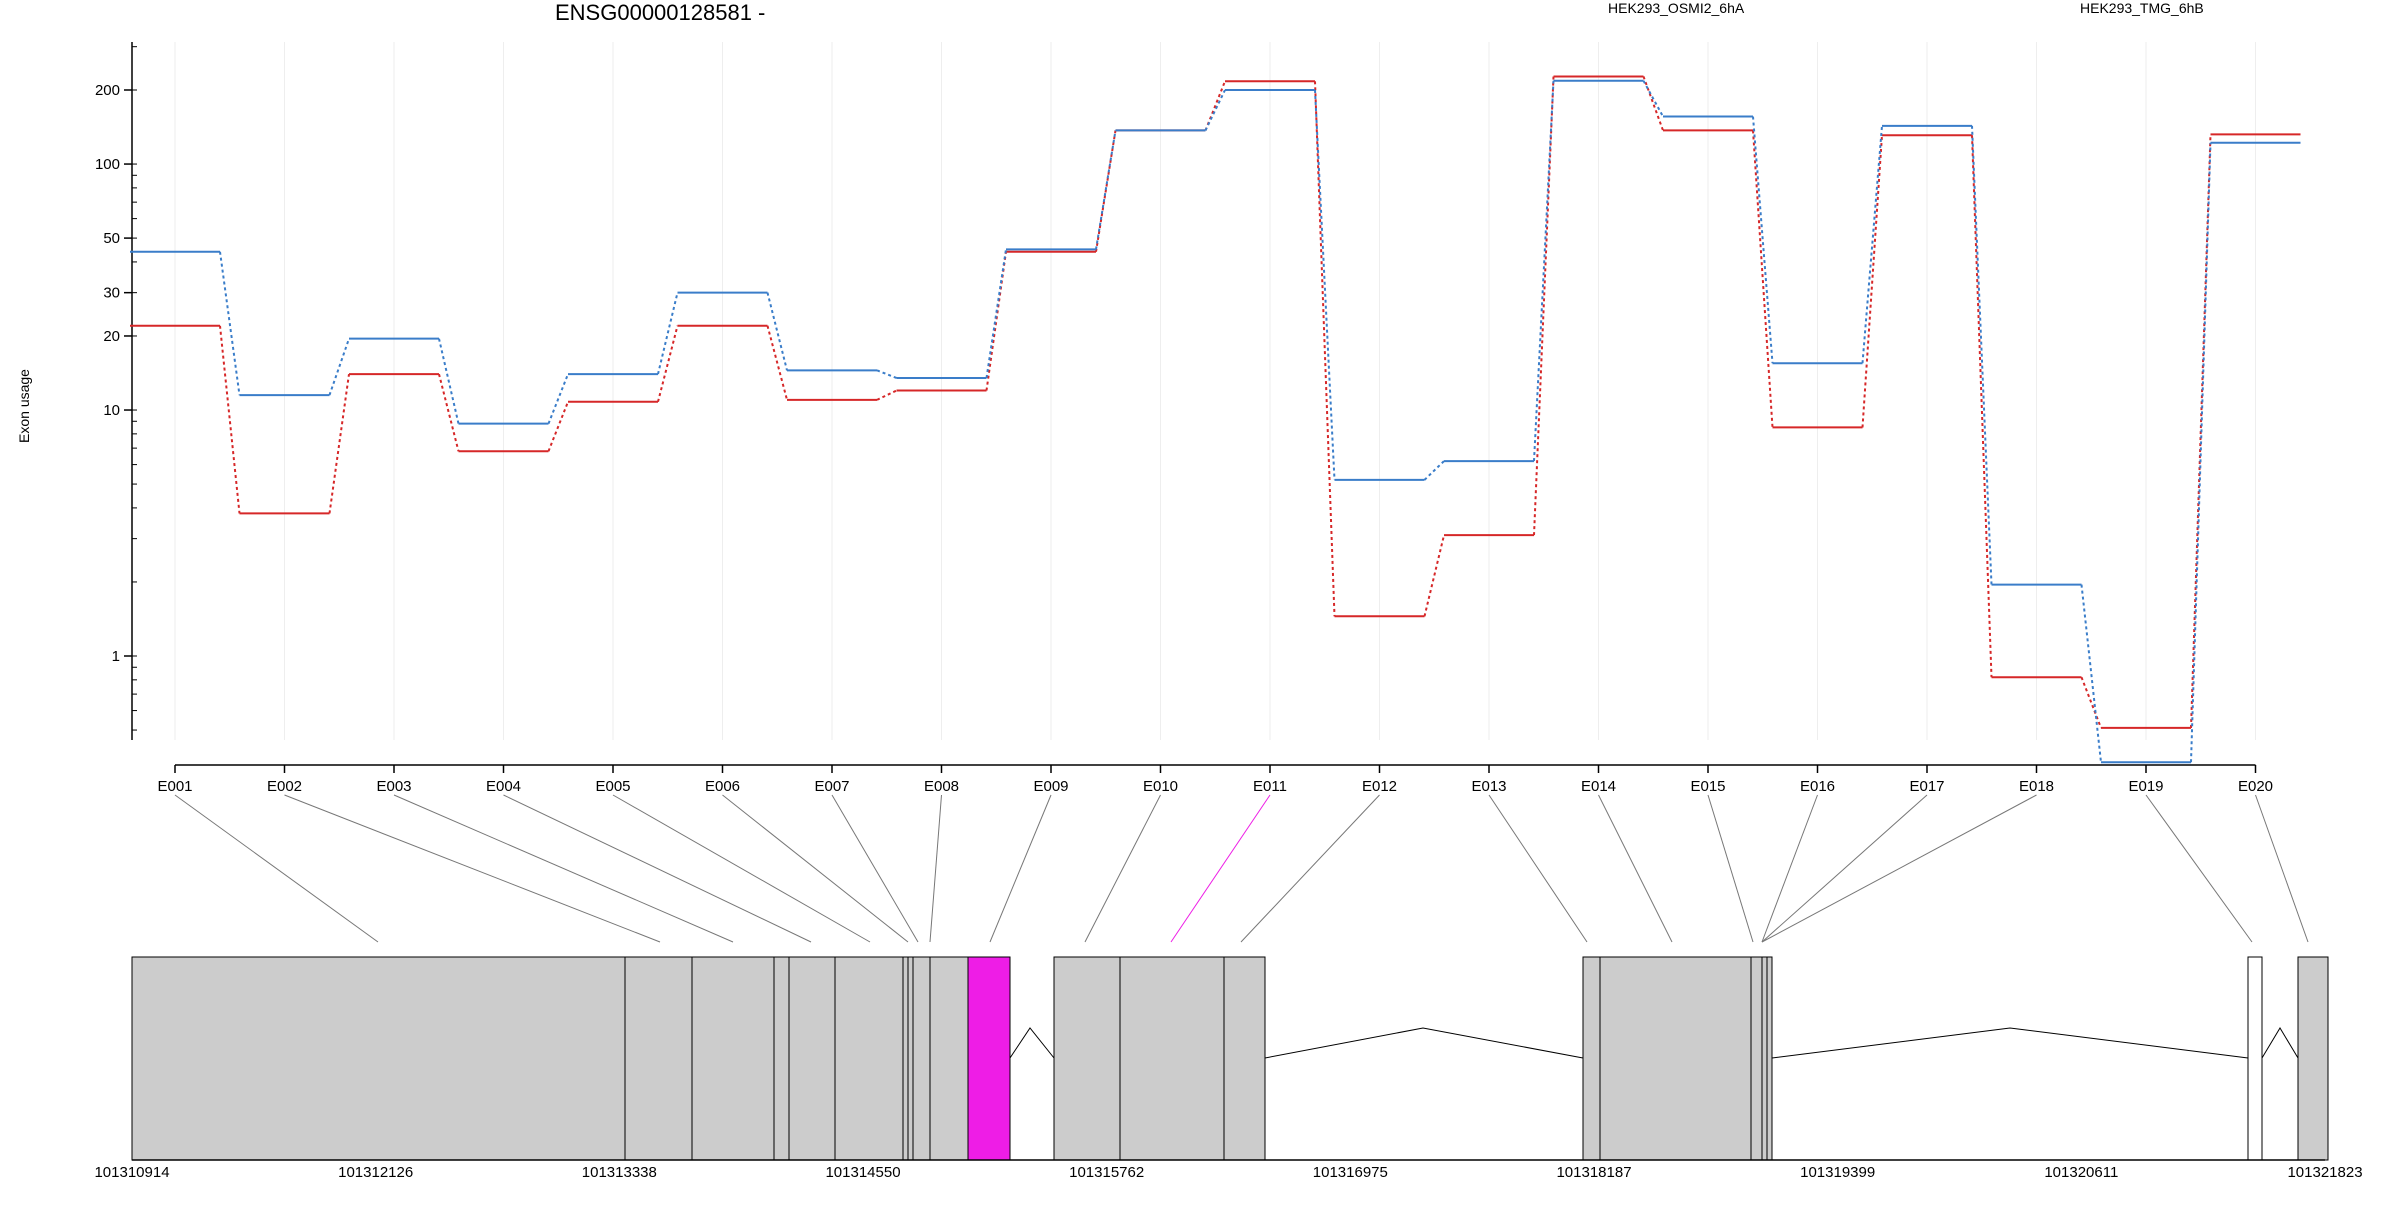 The height and width of the screenshot is (1205, 2400). I want to click on genomic-tick-label: 101321823, so click(2324, 1172).